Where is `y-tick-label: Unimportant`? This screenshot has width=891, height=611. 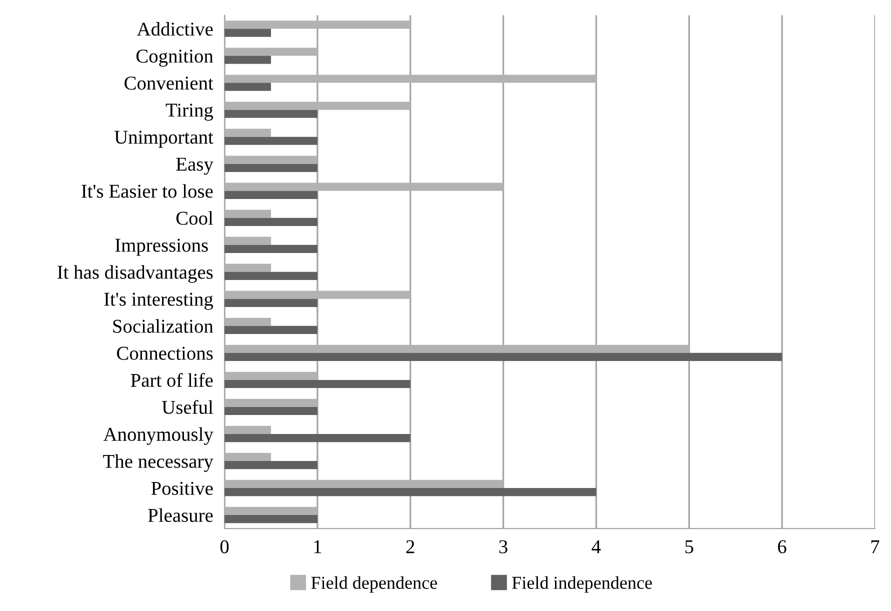 y-tick-label: Unimportant is located at coordinates (164, 139).